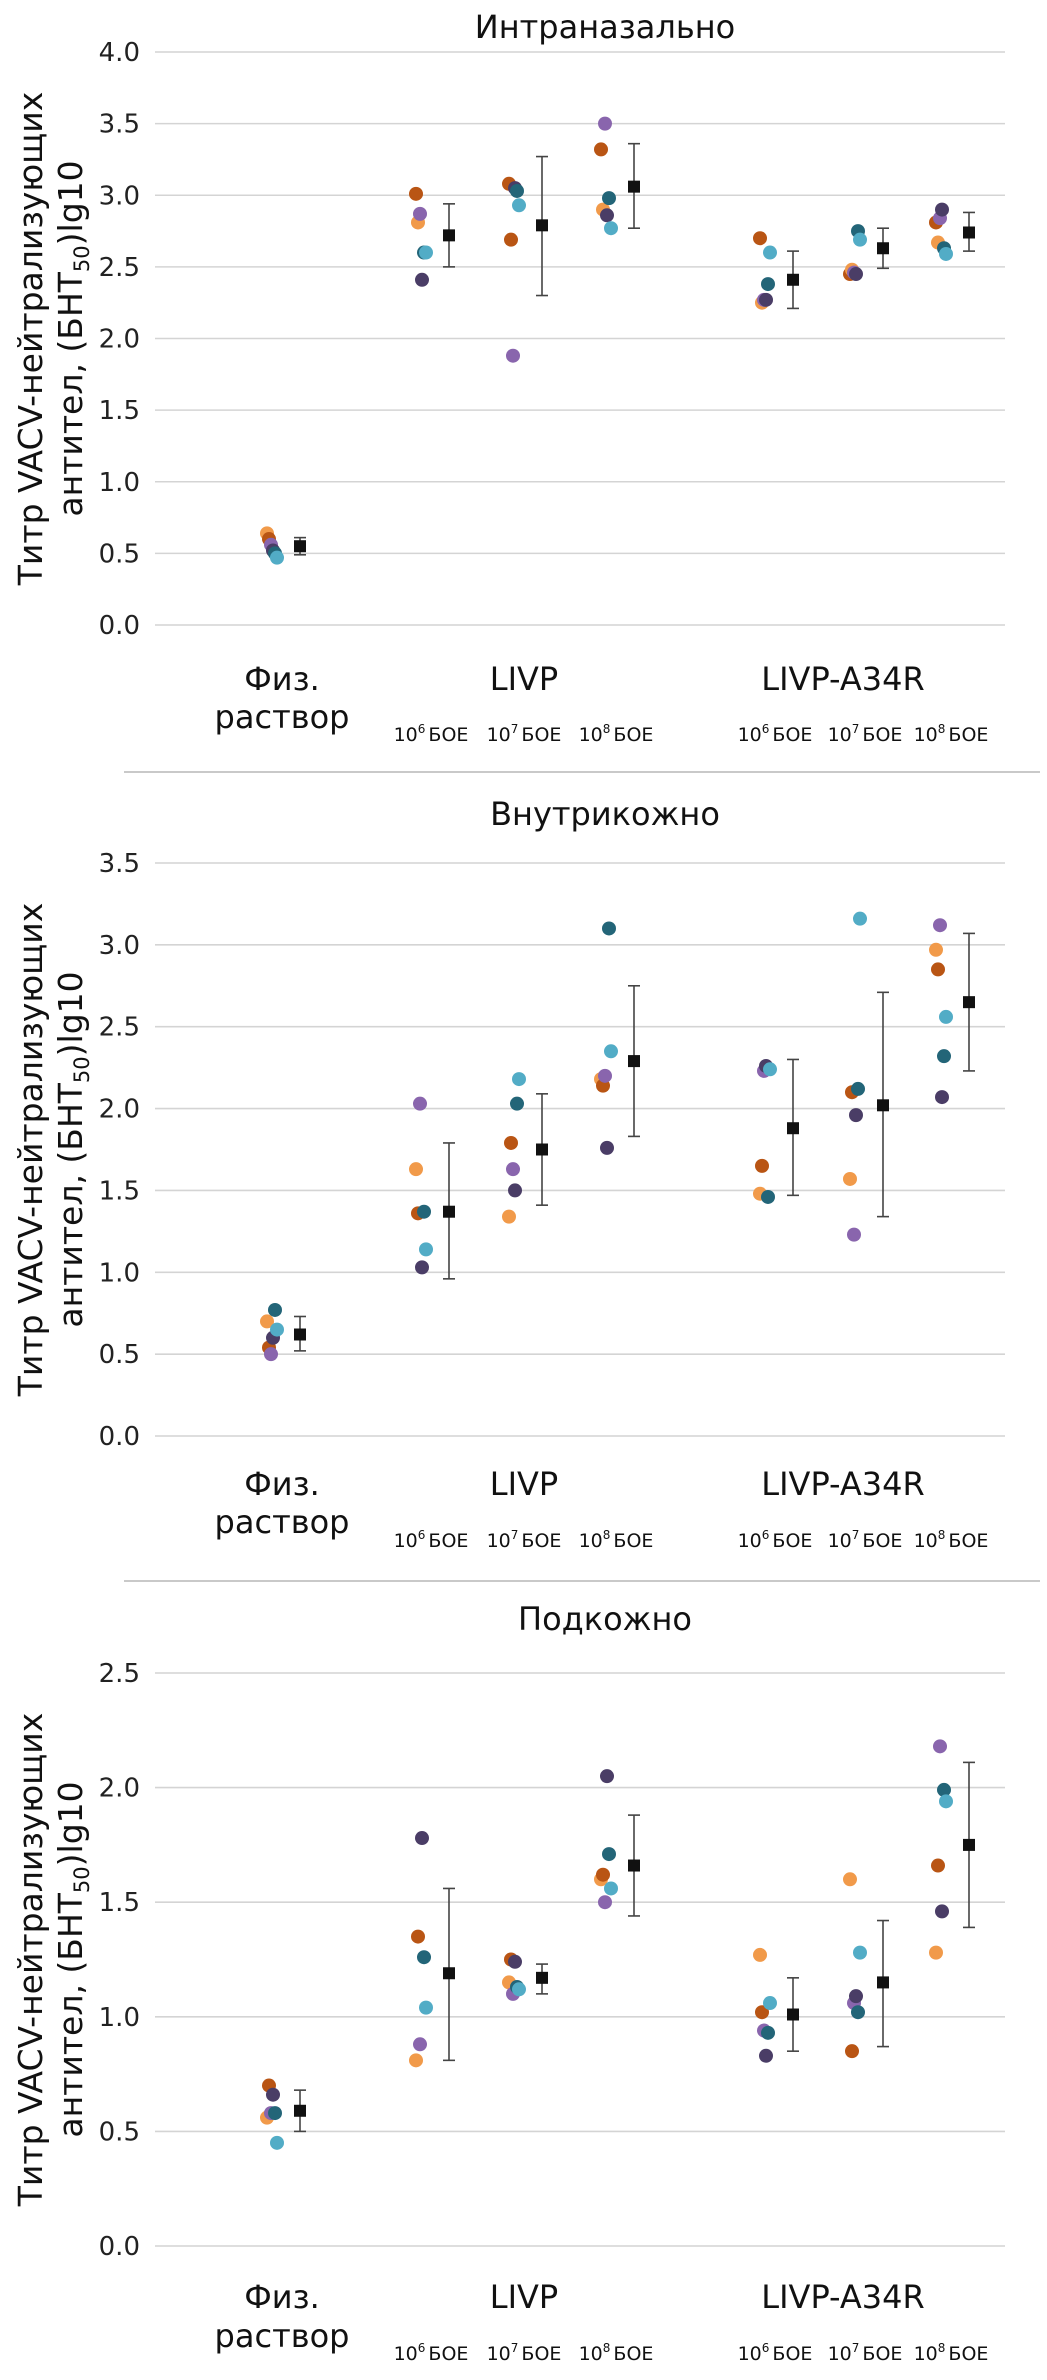 This screenshot has width=1047, height=2380. I want to click on y-axis-label-line2: антител, (БНТ50)lg10, so click(72, 1959).